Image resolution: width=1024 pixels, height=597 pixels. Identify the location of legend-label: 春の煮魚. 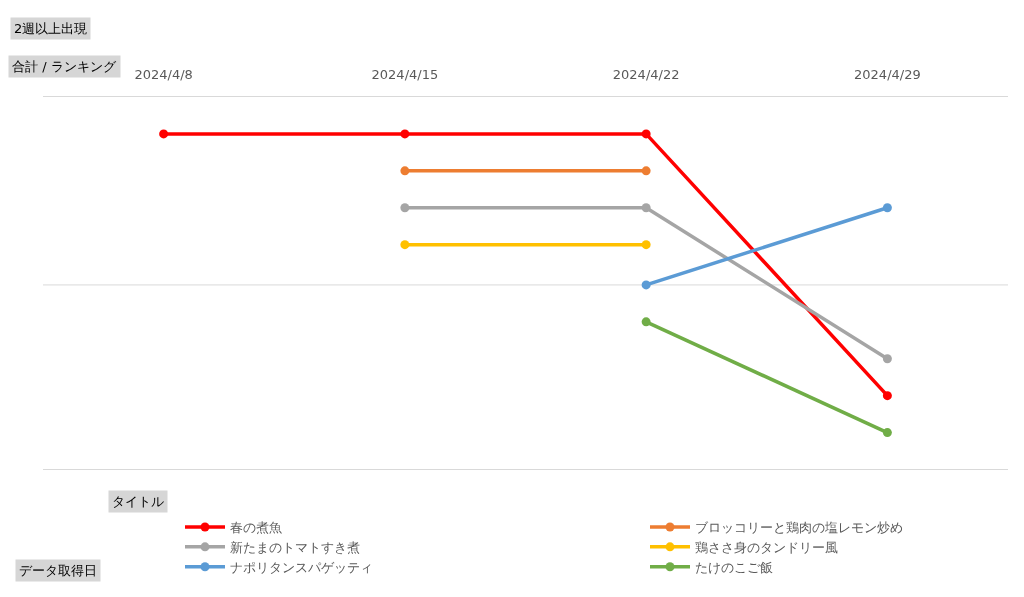
(256, 528).